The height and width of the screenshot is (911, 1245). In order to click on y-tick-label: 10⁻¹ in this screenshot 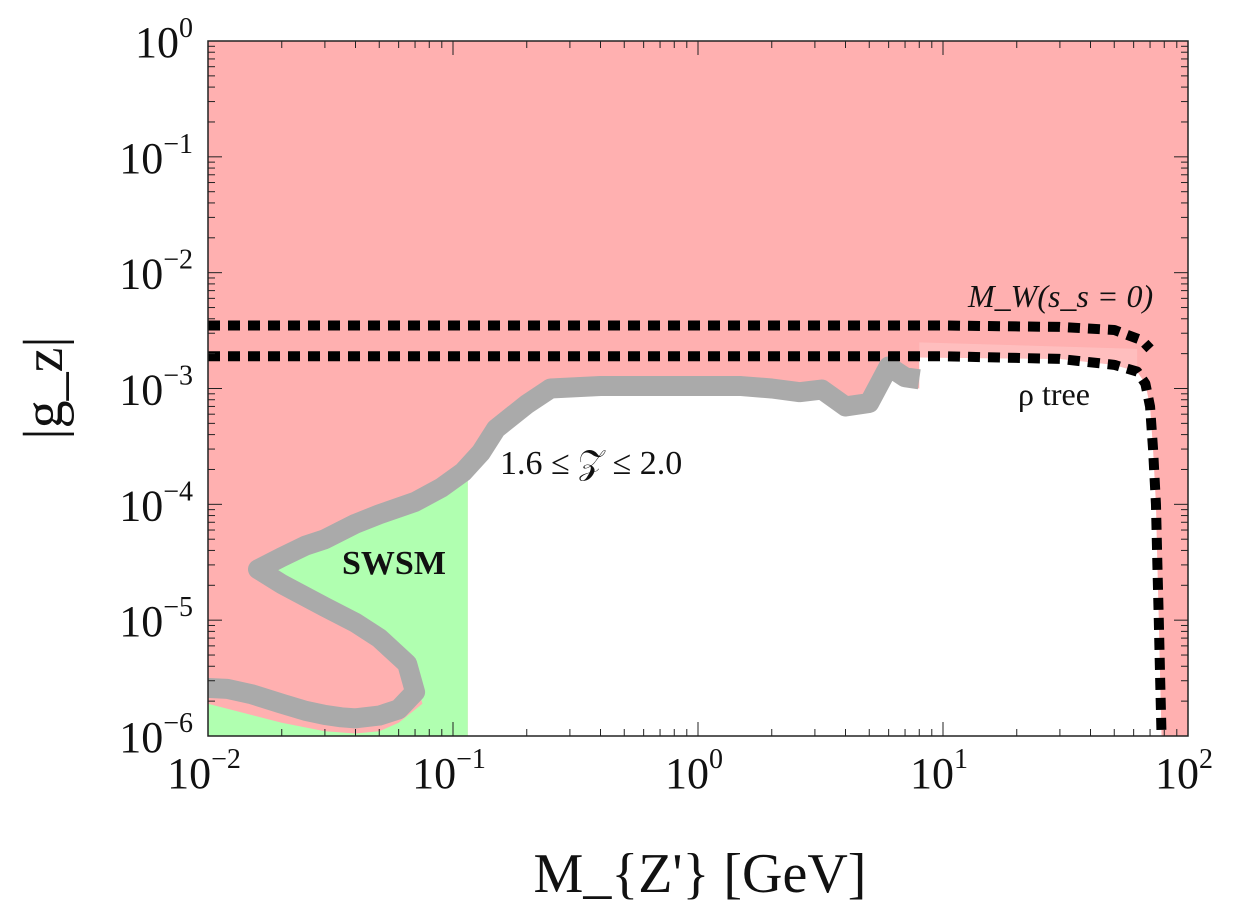, I will do `click(156, 156)`.